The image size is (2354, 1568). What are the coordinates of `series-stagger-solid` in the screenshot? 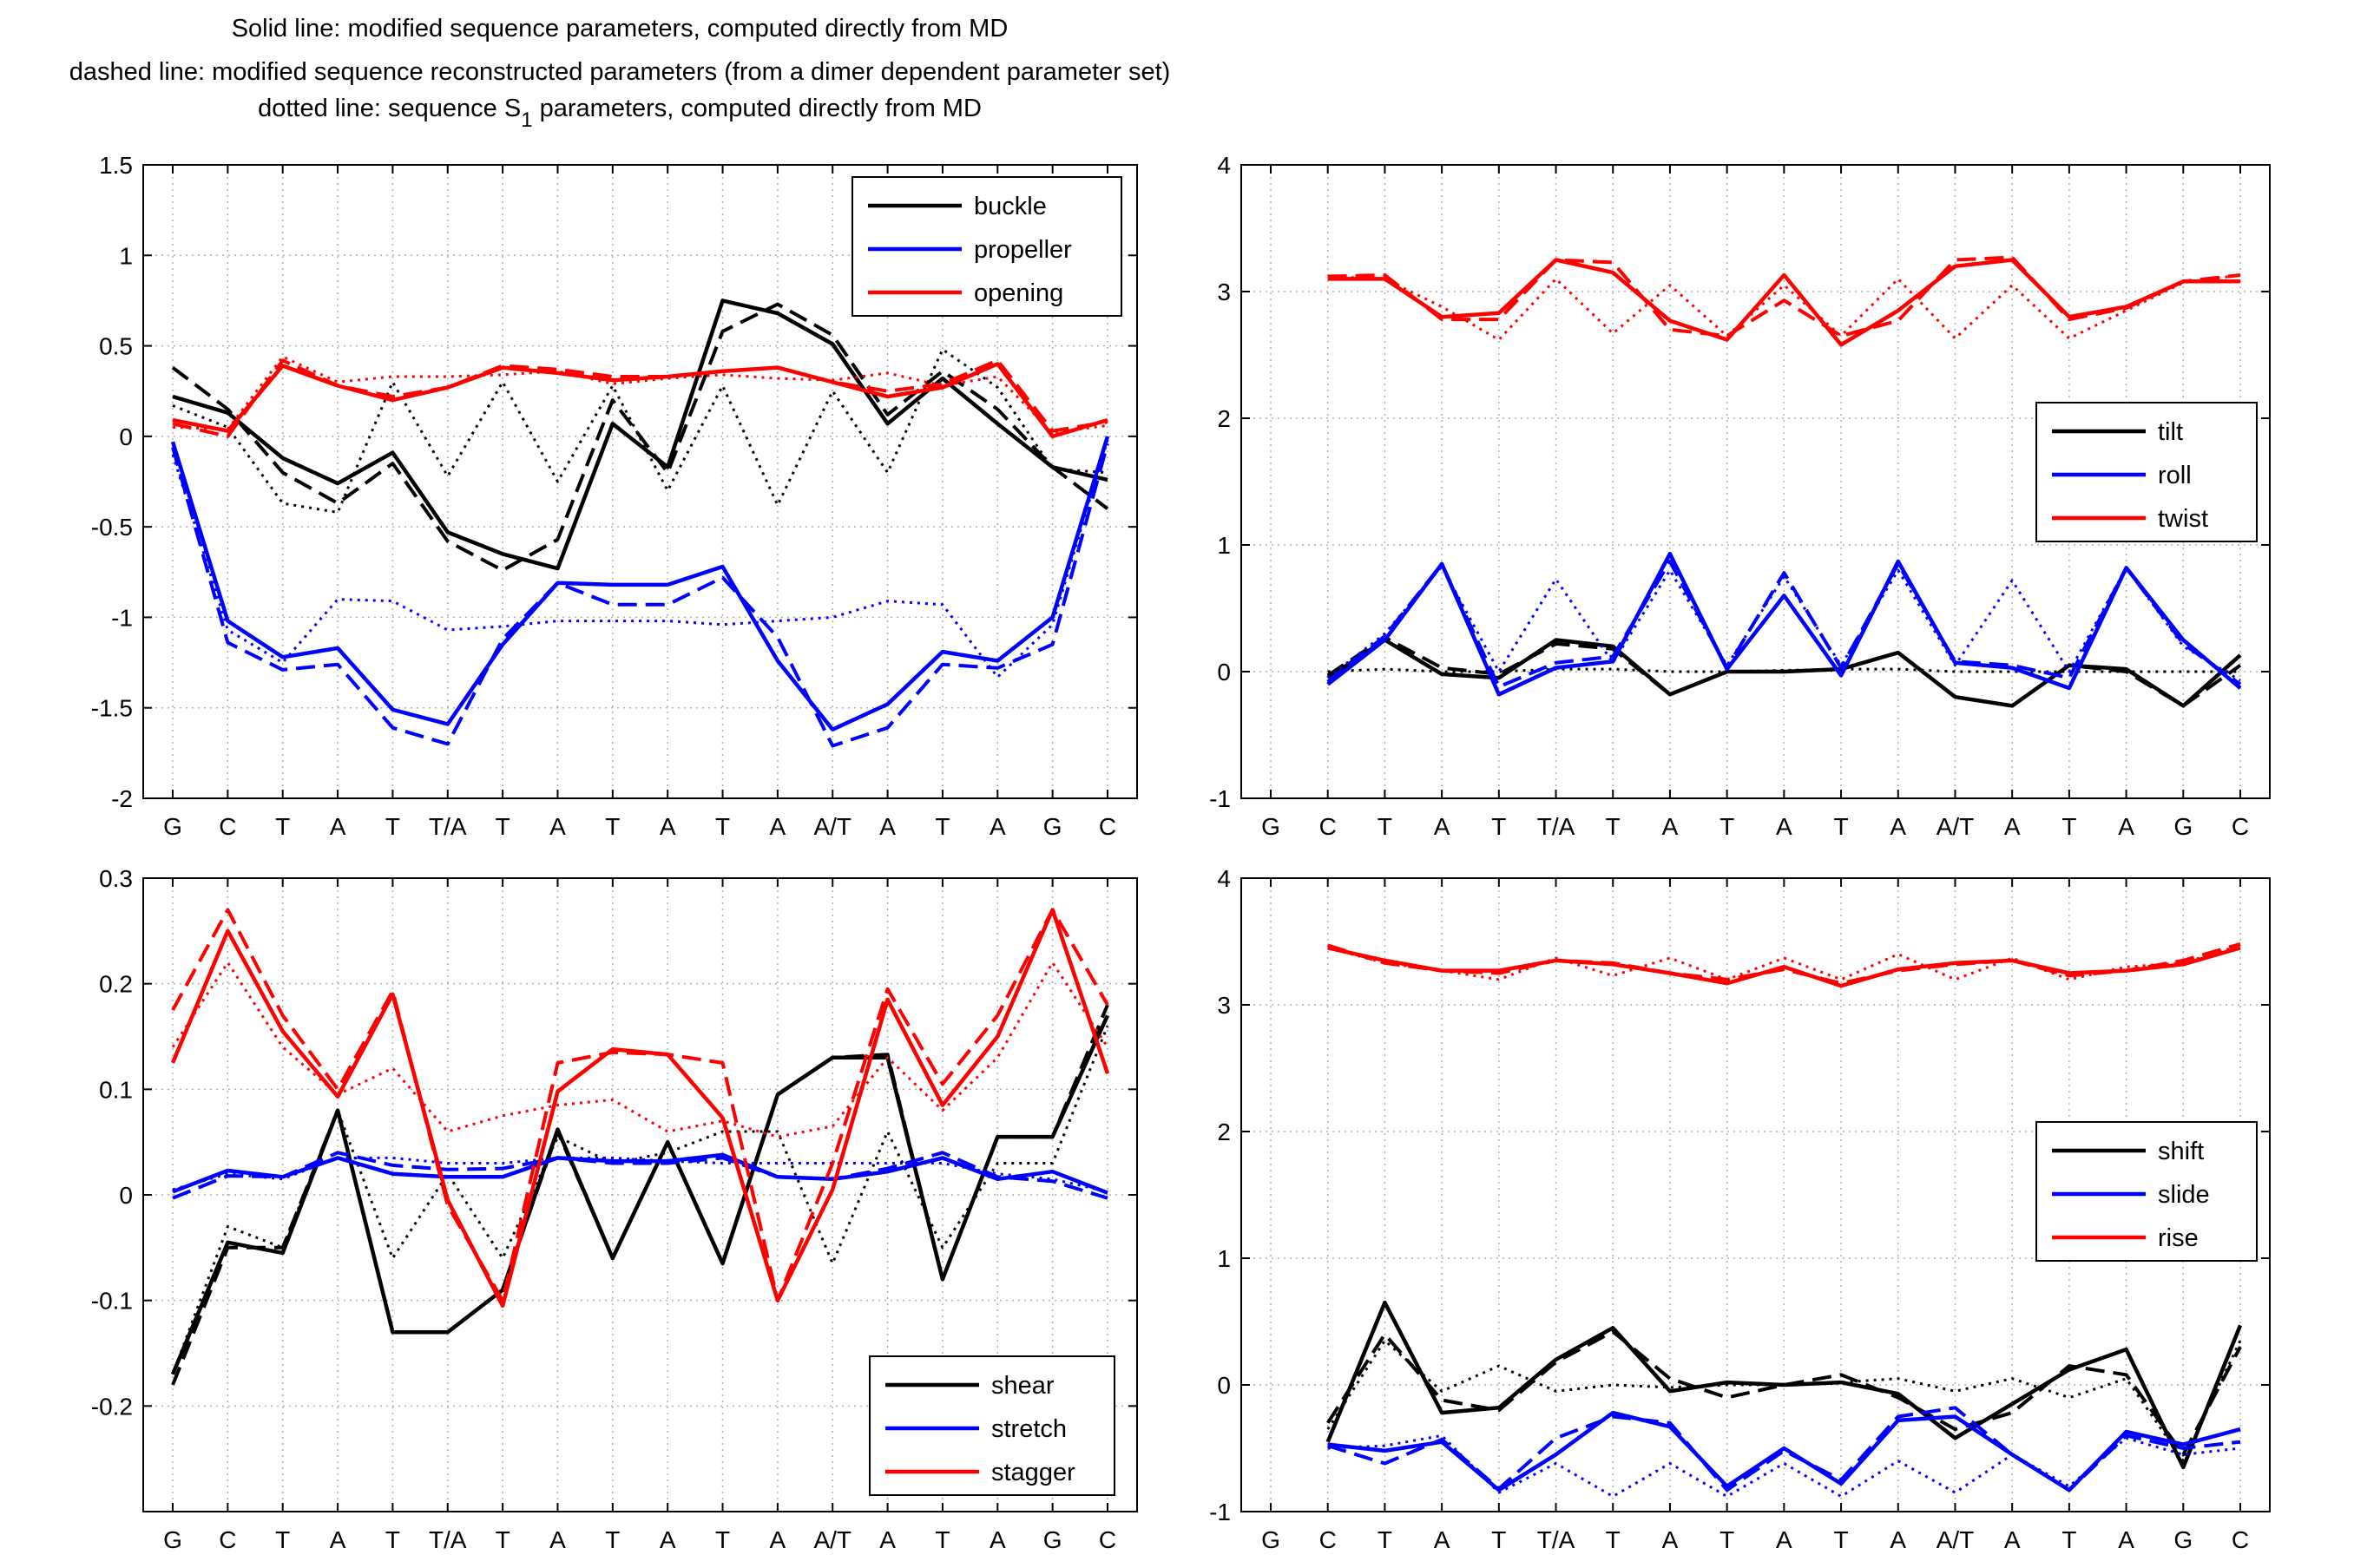 It's located at (640, 1108).